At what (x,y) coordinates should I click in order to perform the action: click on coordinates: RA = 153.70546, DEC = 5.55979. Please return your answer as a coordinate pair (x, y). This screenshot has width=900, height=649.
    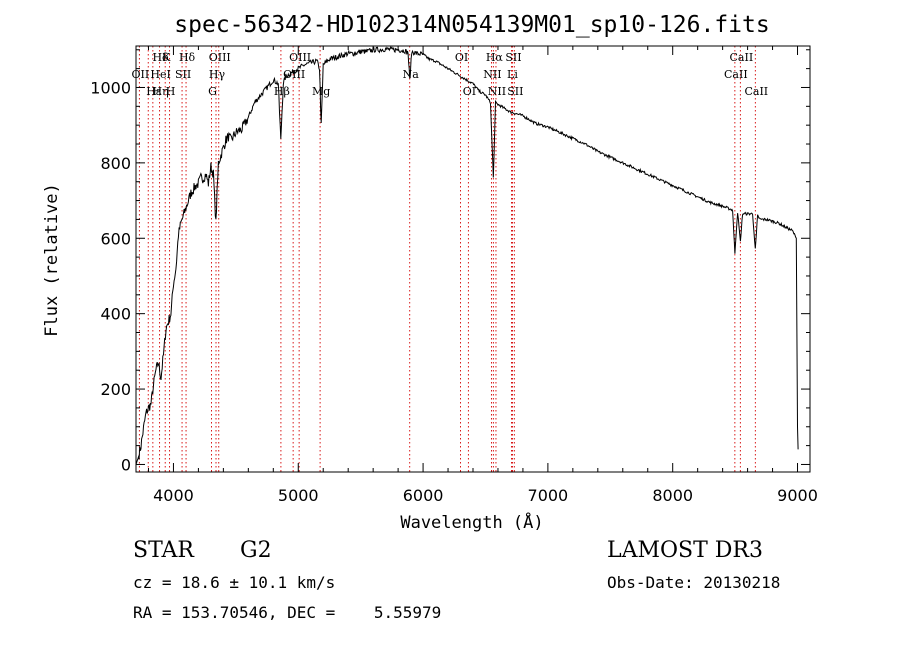
    Looking at the image, I should click on (287, 612).